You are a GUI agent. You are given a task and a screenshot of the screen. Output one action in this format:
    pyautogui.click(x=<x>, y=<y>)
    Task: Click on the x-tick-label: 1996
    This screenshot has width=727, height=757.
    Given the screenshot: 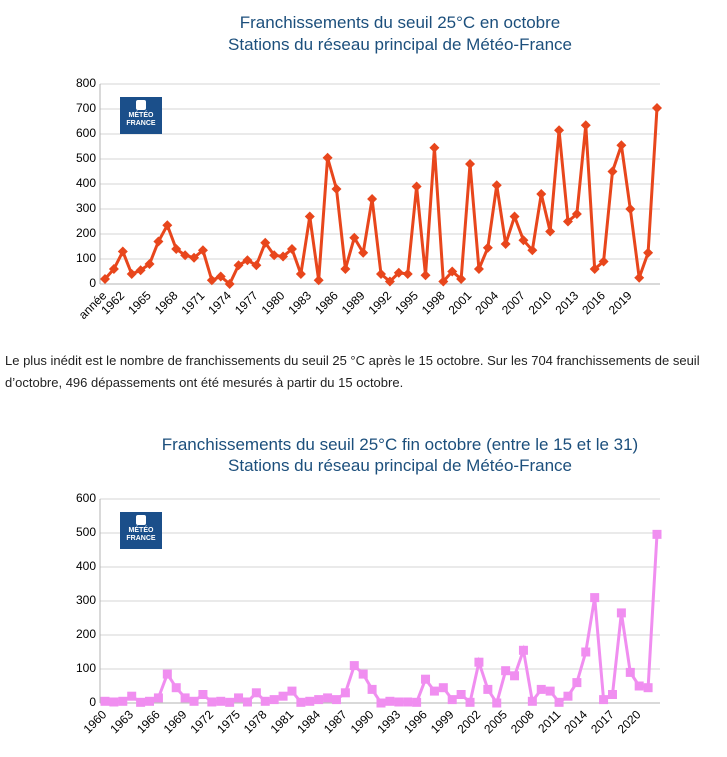 What is the action you would take?
    pyautogui.click(x=415, y=721)
    